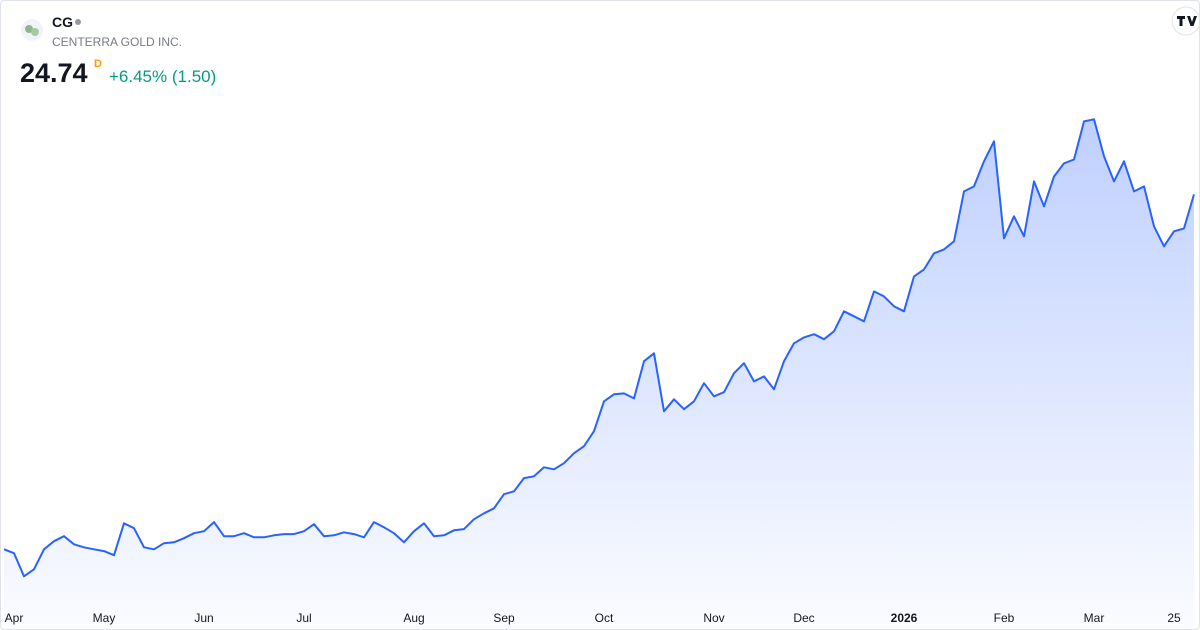  What do you see at coordinates (203, 618) in the screenshot?
I see `x-tick-label: Jun` at bounding box center [203, 618].